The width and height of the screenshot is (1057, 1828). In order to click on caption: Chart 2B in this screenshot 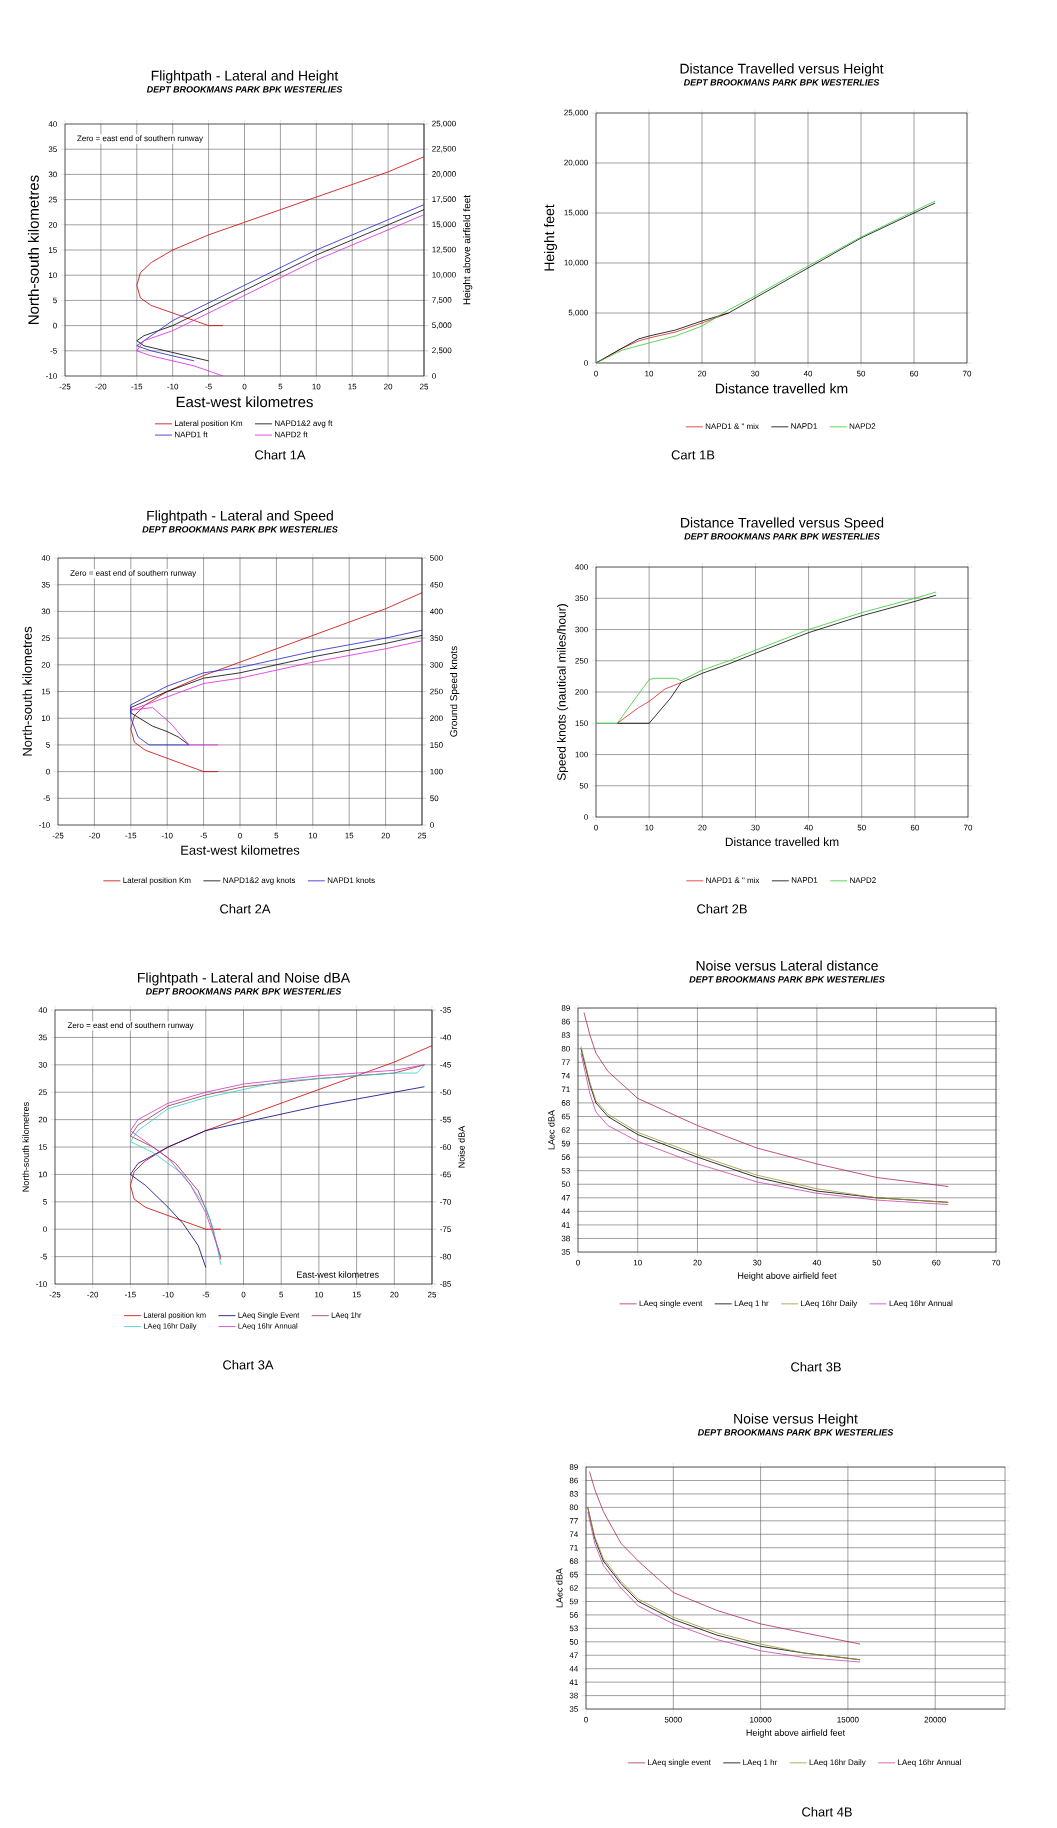, I will do `click(722, 908)`.